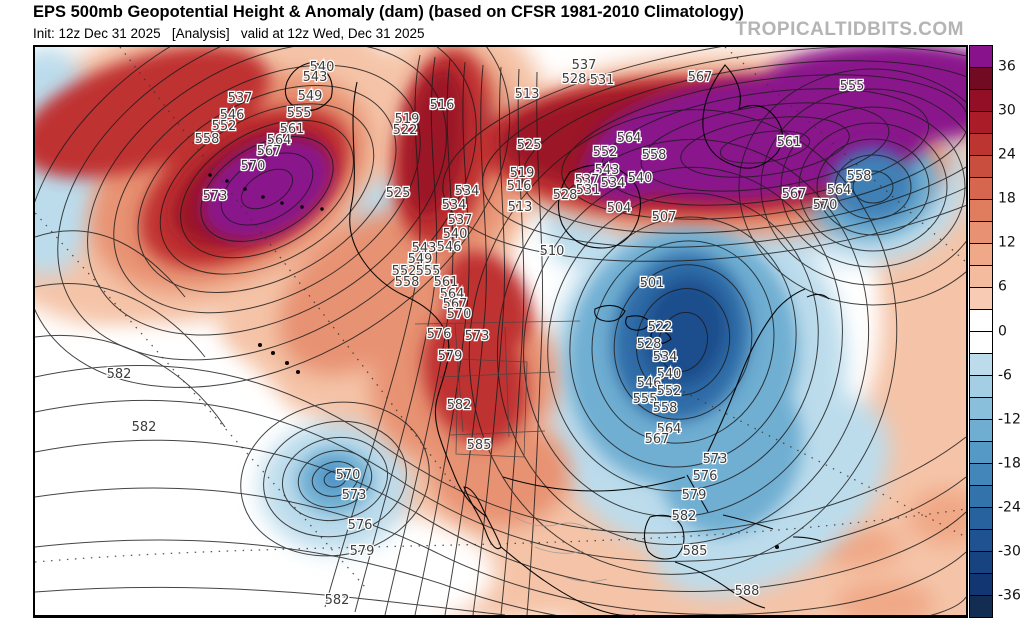 Image resolution: width=1024 pixels, height=638 pixels. I want to click on contour-label: 588, so click(747, 591).